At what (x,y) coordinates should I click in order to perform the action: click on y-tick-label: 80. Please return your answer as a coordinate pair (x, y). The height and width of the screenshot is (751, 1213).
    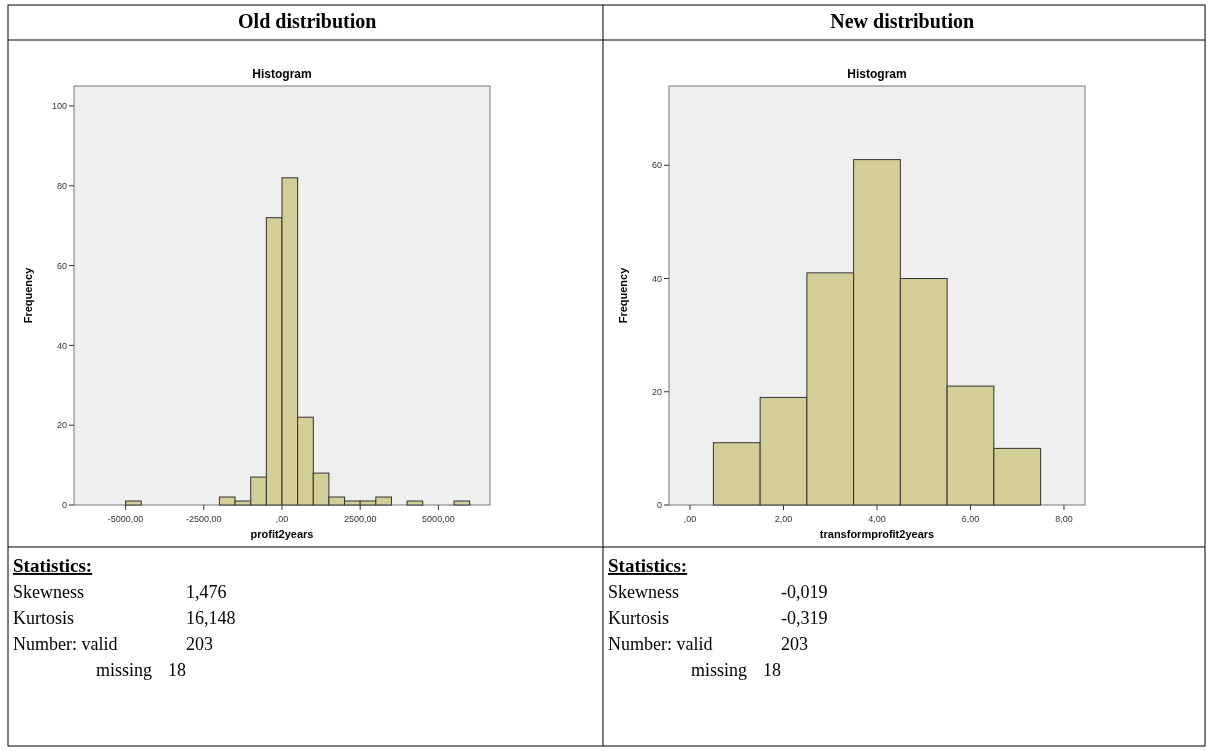
    Looking at the image, I should click on (61, 185).